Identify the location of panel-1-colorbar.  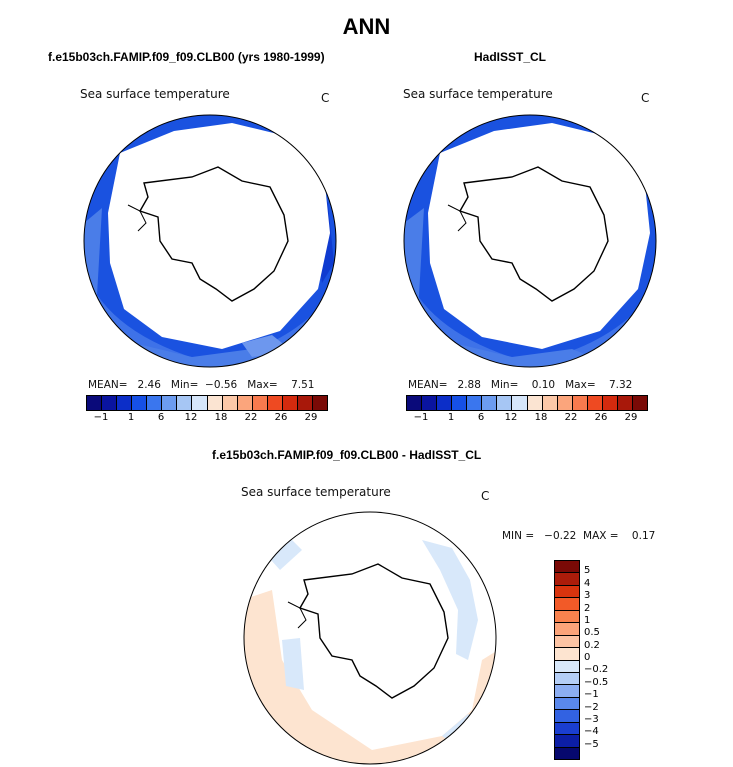
(207, 403).